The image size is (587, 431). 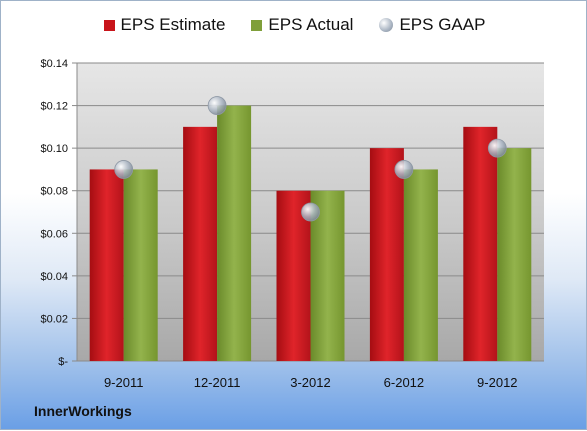 I want to click on x-tick-label: 3-2012, so click(x=310, y=382).